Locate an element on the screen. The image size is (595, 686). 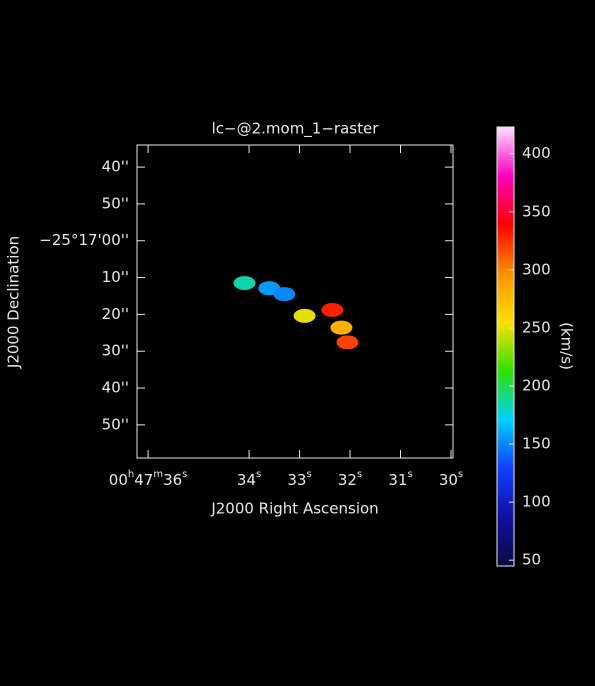
colorbar-tick-label: 350 is located at coordinates (536, 211).